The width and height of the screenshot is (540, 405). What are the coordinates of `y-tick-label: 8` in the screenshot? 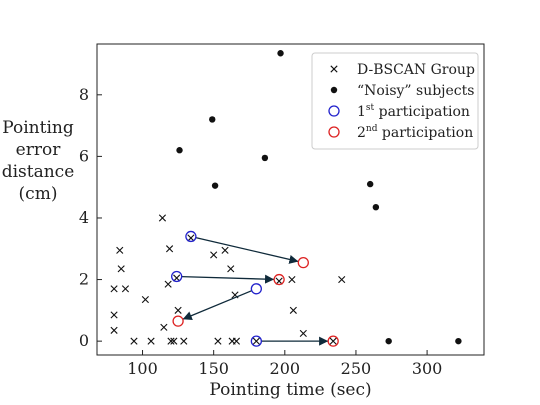 It's located at (84, 94).